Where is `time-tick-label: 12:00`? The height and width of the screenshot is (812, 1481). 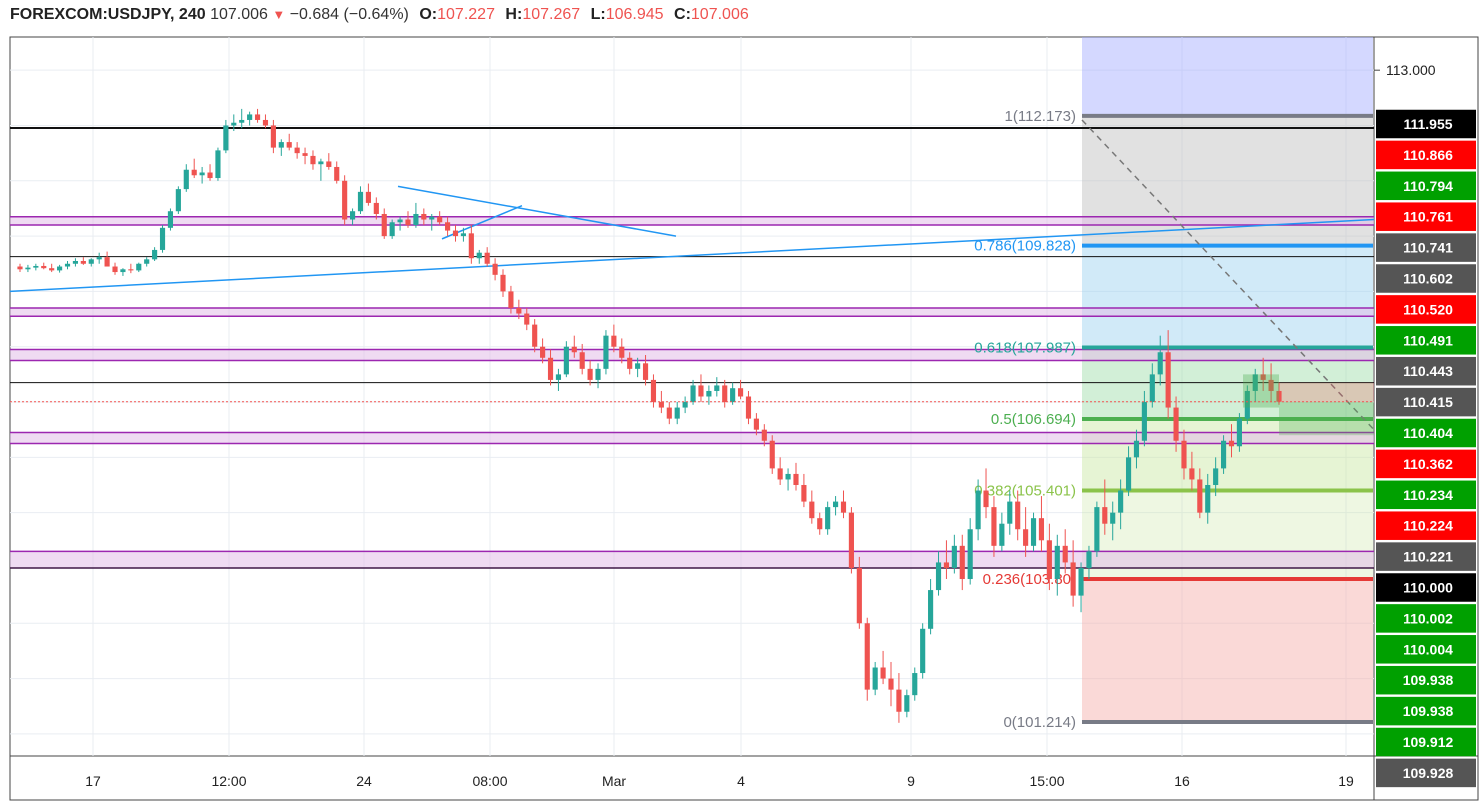 time-tick-label: 12:00 is located at coordinates (228, 781).